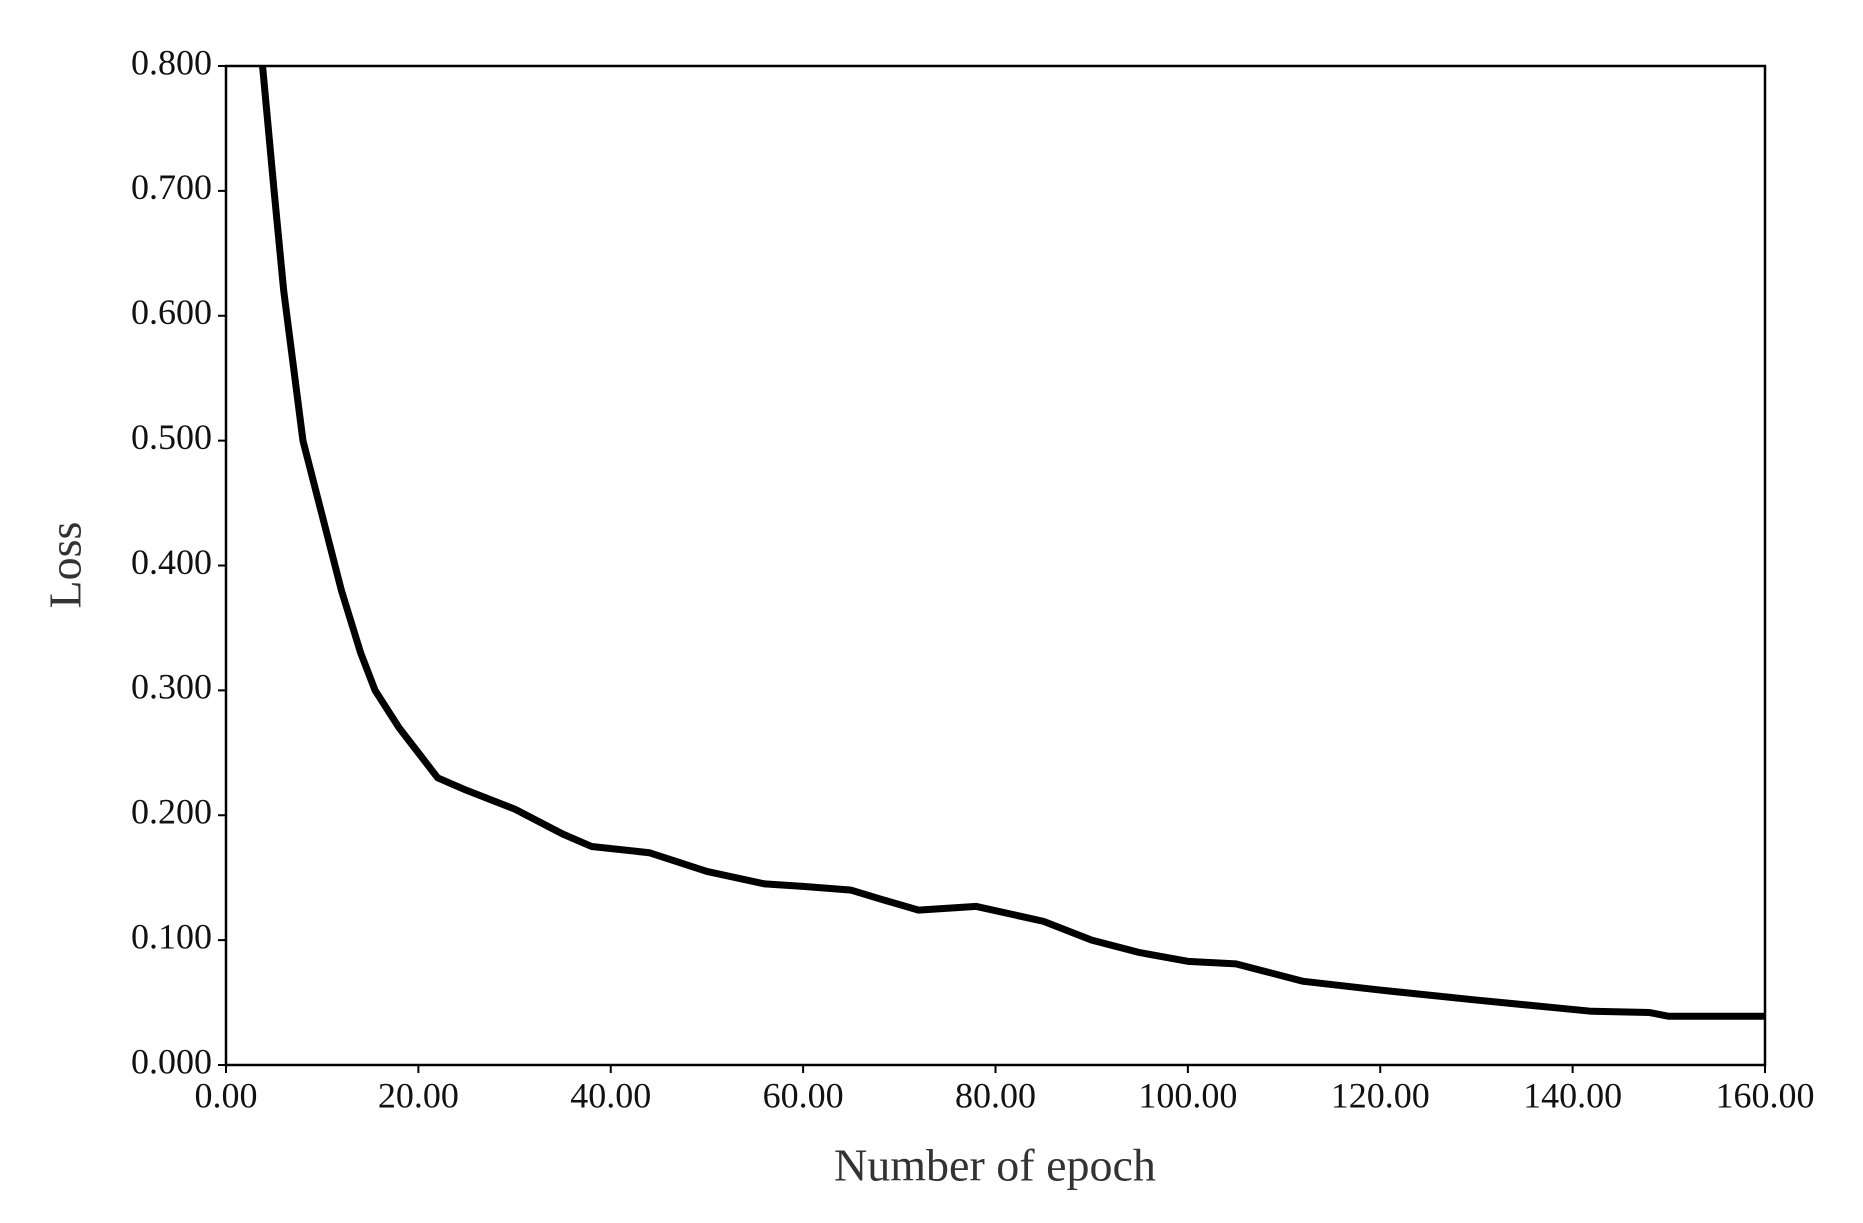 The height and width of the screenshot is (1223, 1863). I want to click on x-tick-label: 100.00, so click(1187, 1095).